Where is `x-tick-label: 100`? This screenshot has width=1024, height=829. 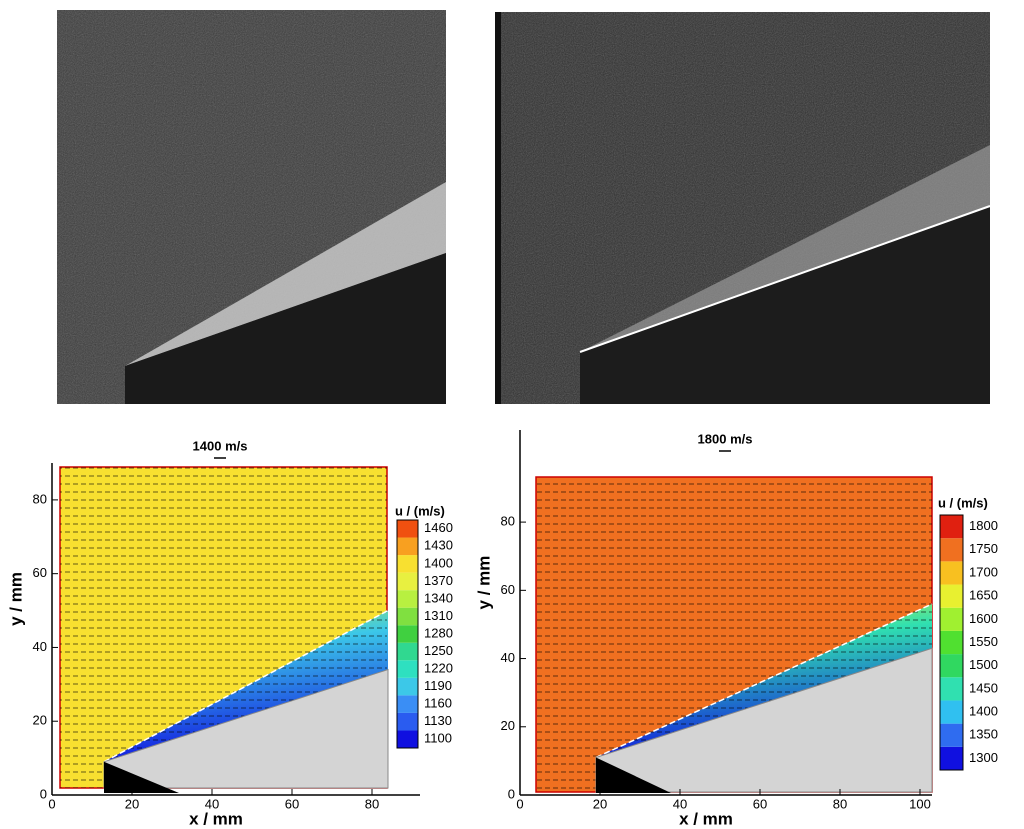 x-tick-label: 100 is located at coordinates (920, 803).